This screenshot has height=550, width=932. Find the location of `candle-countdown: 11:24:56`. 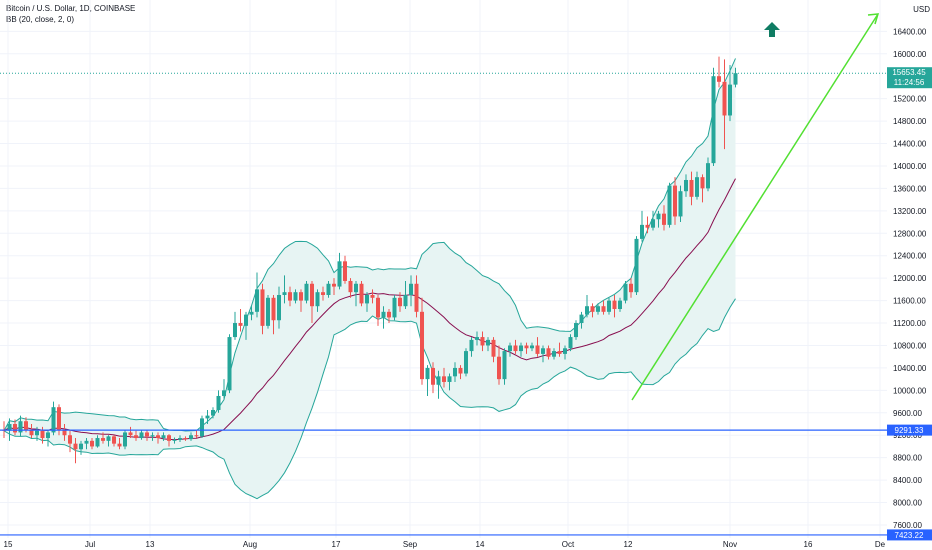

candle-countdown: 11:24:56 is located at coordinates (909, 82).